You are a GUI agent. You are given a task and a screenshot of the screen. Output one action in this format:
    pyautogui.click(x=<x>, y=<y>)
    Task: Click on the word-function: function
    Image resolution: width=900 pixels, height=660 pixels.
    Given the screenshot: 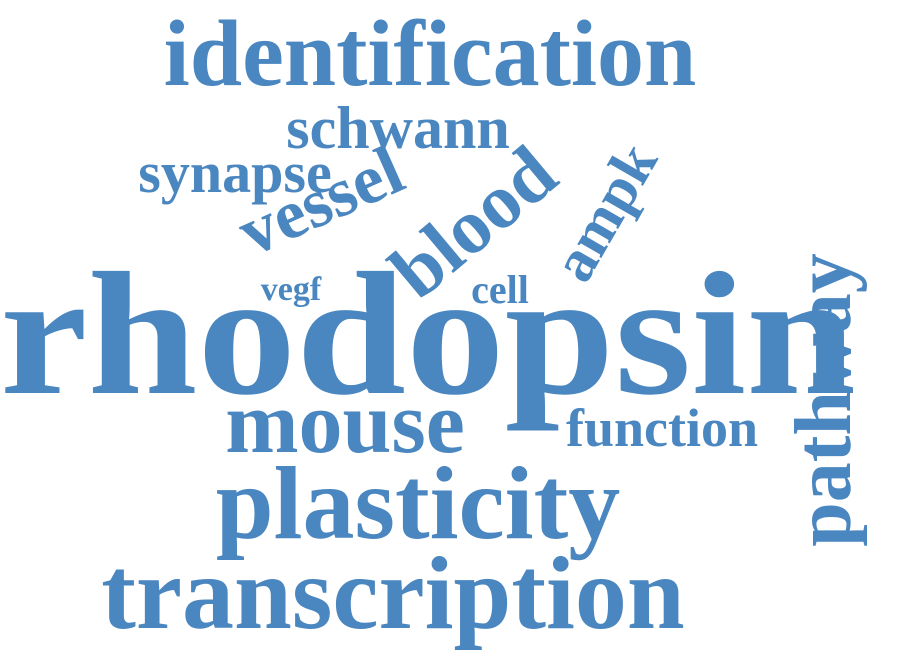 What is the action you would take?
    pyautogui.click(x=662, y=428)
    